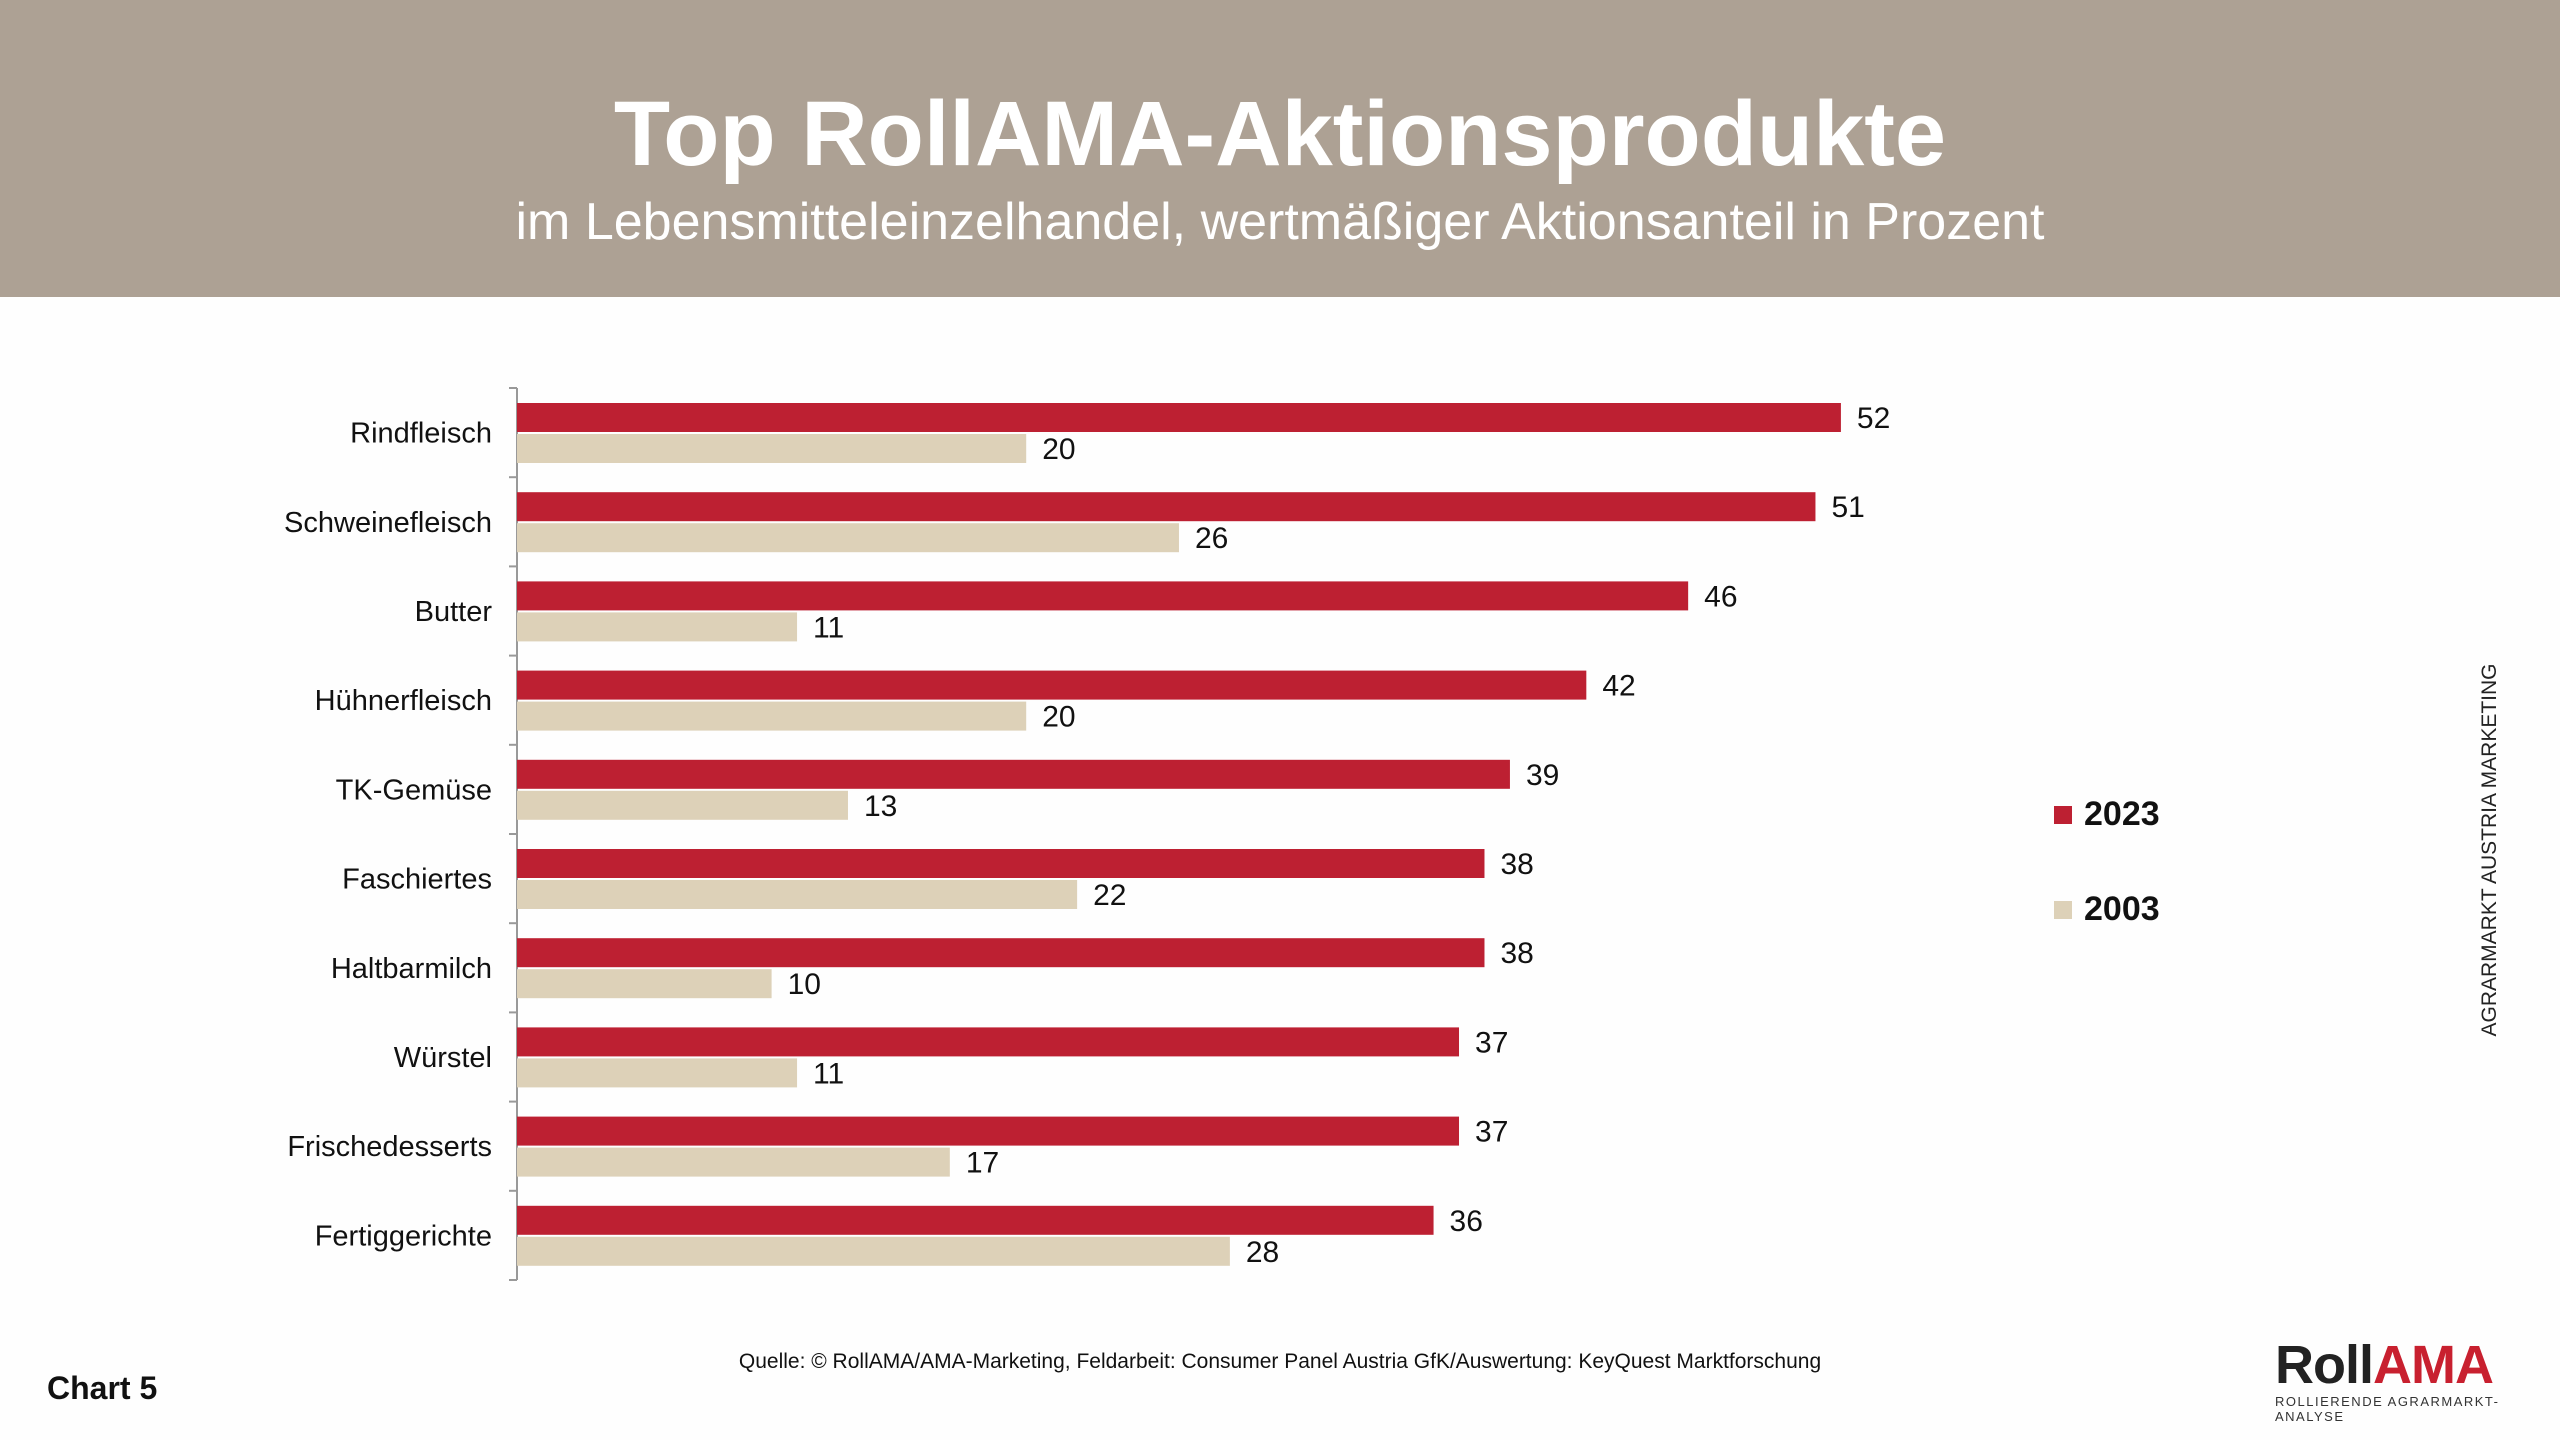 Image resolution: width=2560 pixels, height=1440 pixels. I want to click on data-label-2003: 22, so click(1109, 895).